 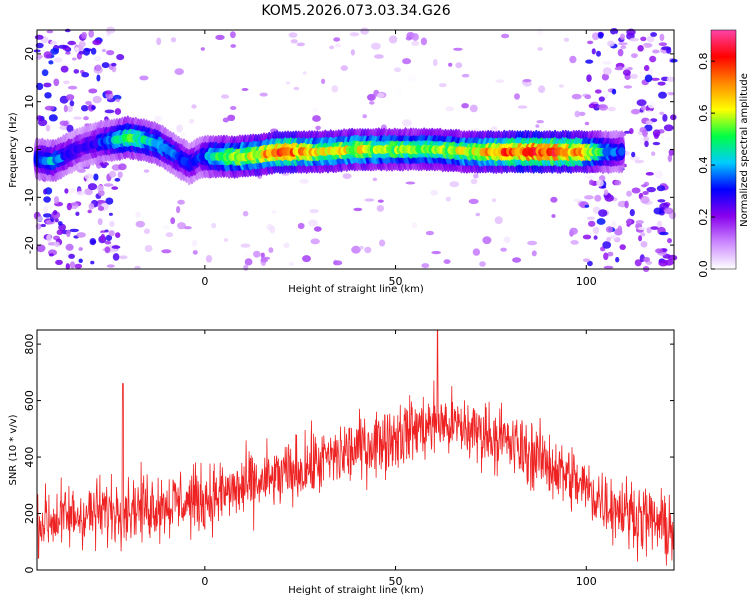 I want to click on snr-x-label: Height of straight line (km), so click(x=356, y=590).